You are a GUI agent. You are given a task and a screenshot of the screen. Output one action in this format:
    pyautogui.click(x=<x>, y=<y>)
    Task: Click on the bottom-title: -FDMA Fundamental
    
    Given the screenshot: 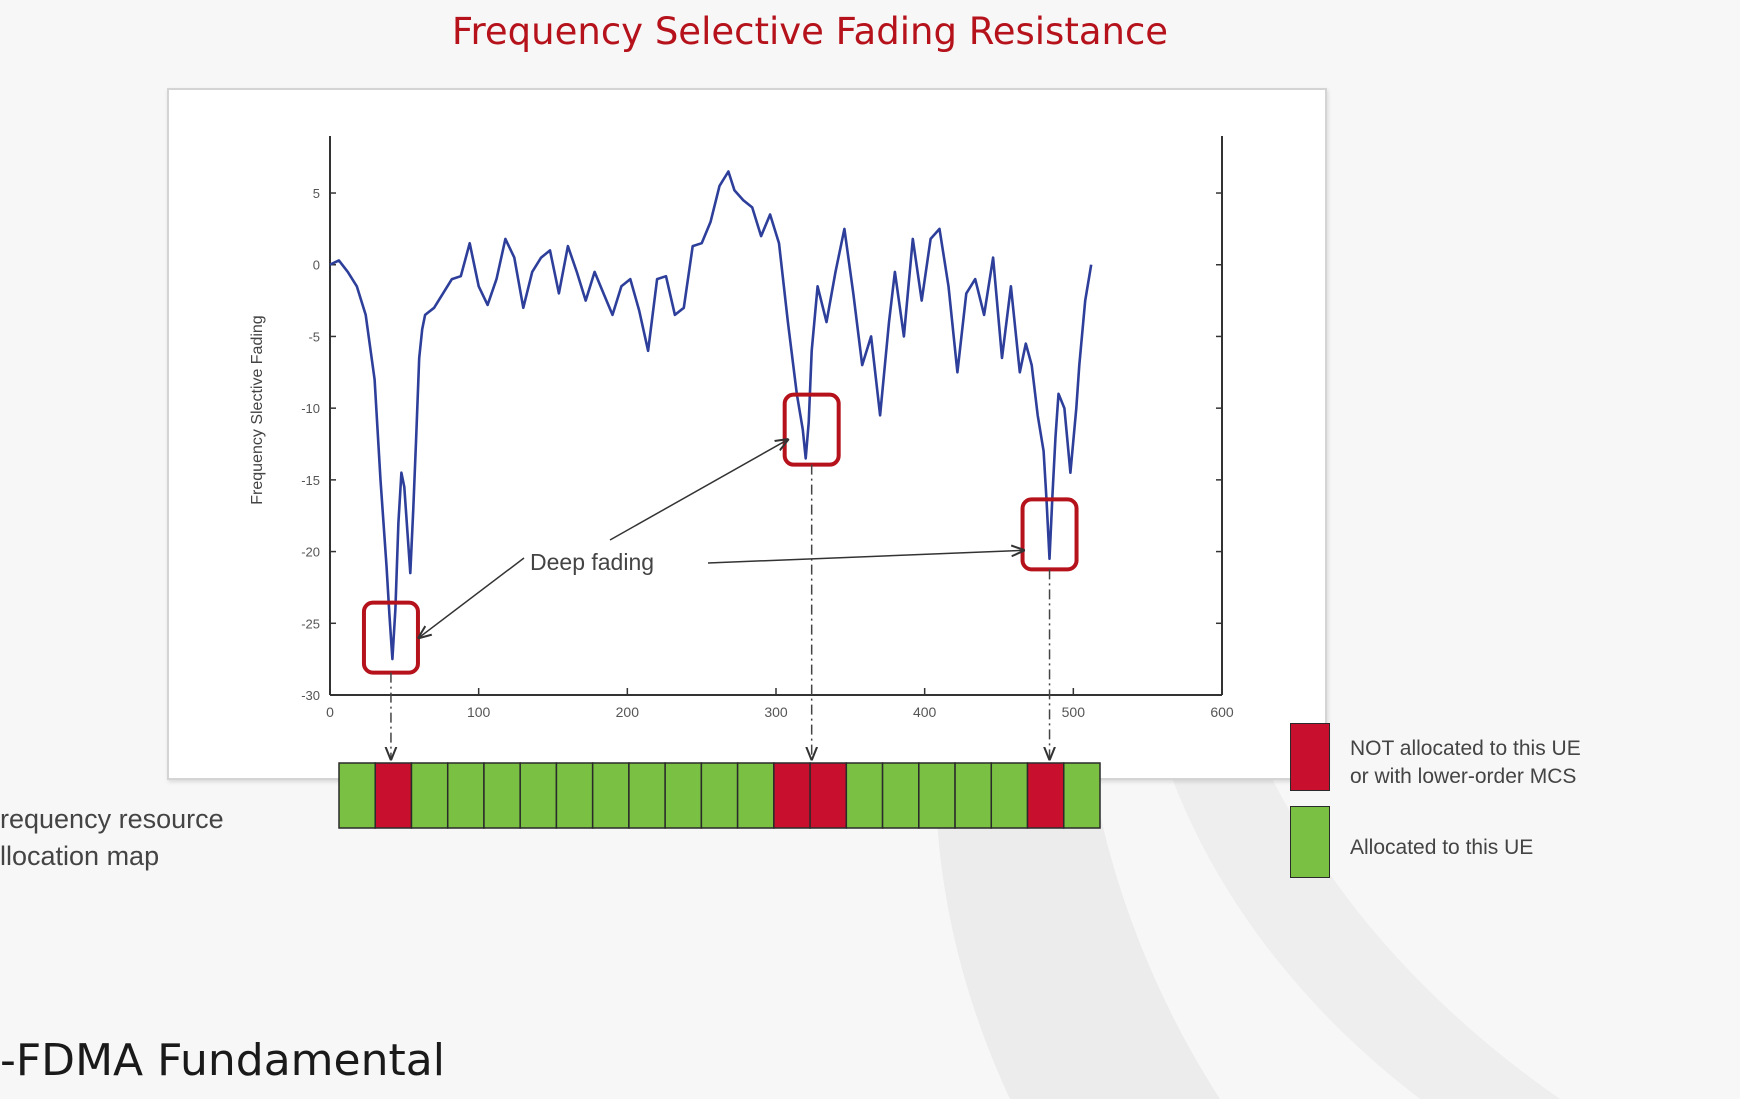 What is the action you would take?
    pyautogui.click(x=222, y=1060)
    